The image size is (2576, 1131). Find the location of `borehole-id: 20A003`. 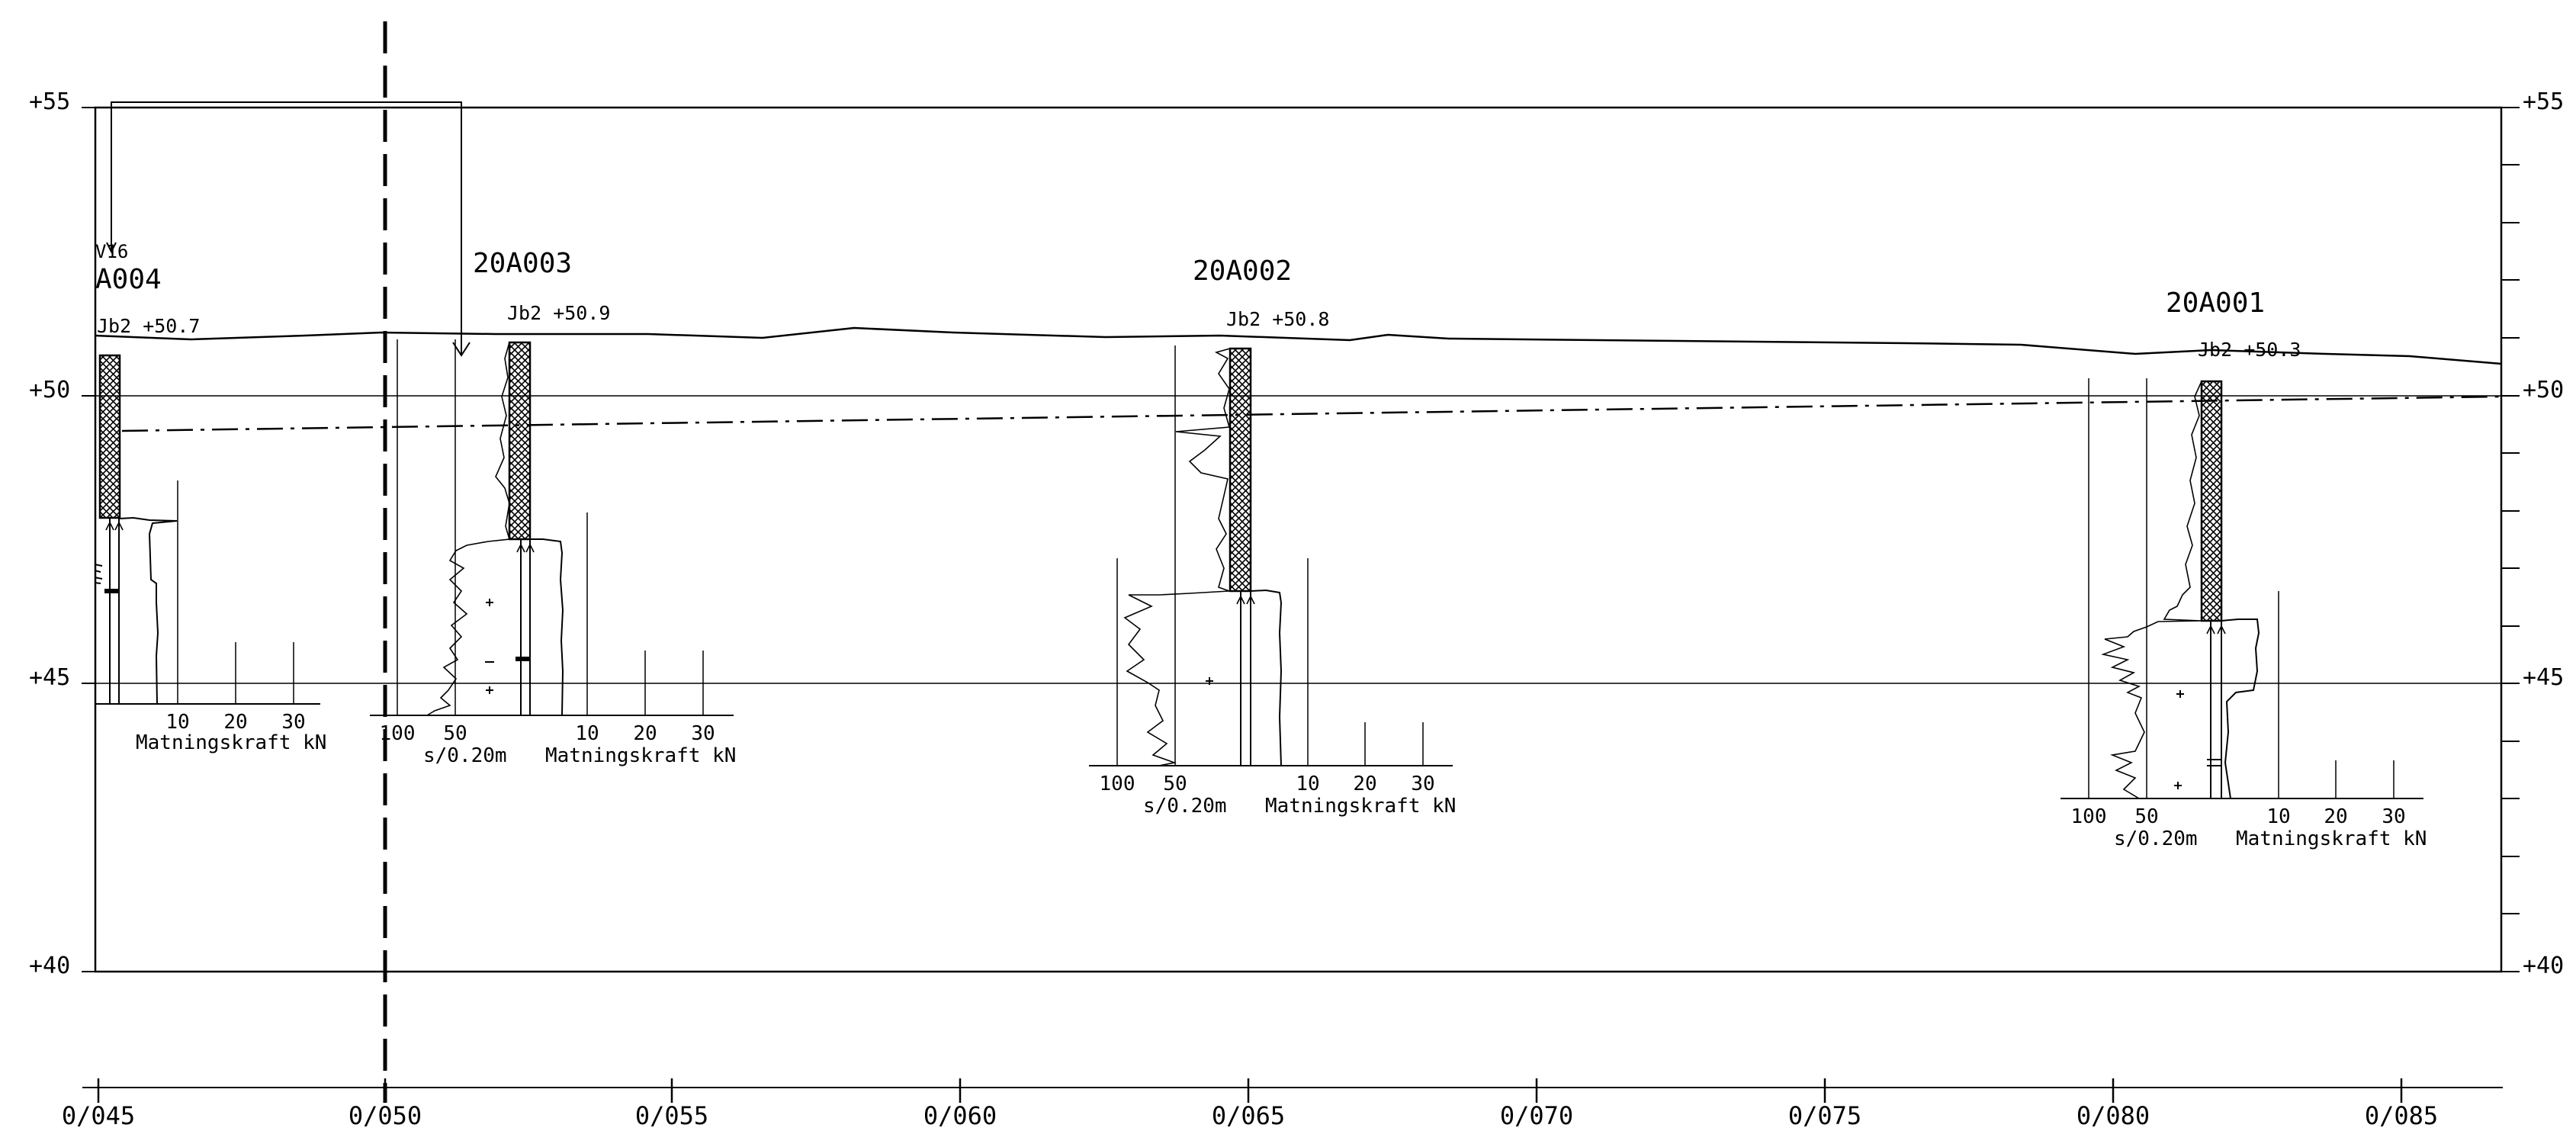

borehole-id: 20A003 is located at coordinates (522, 264).